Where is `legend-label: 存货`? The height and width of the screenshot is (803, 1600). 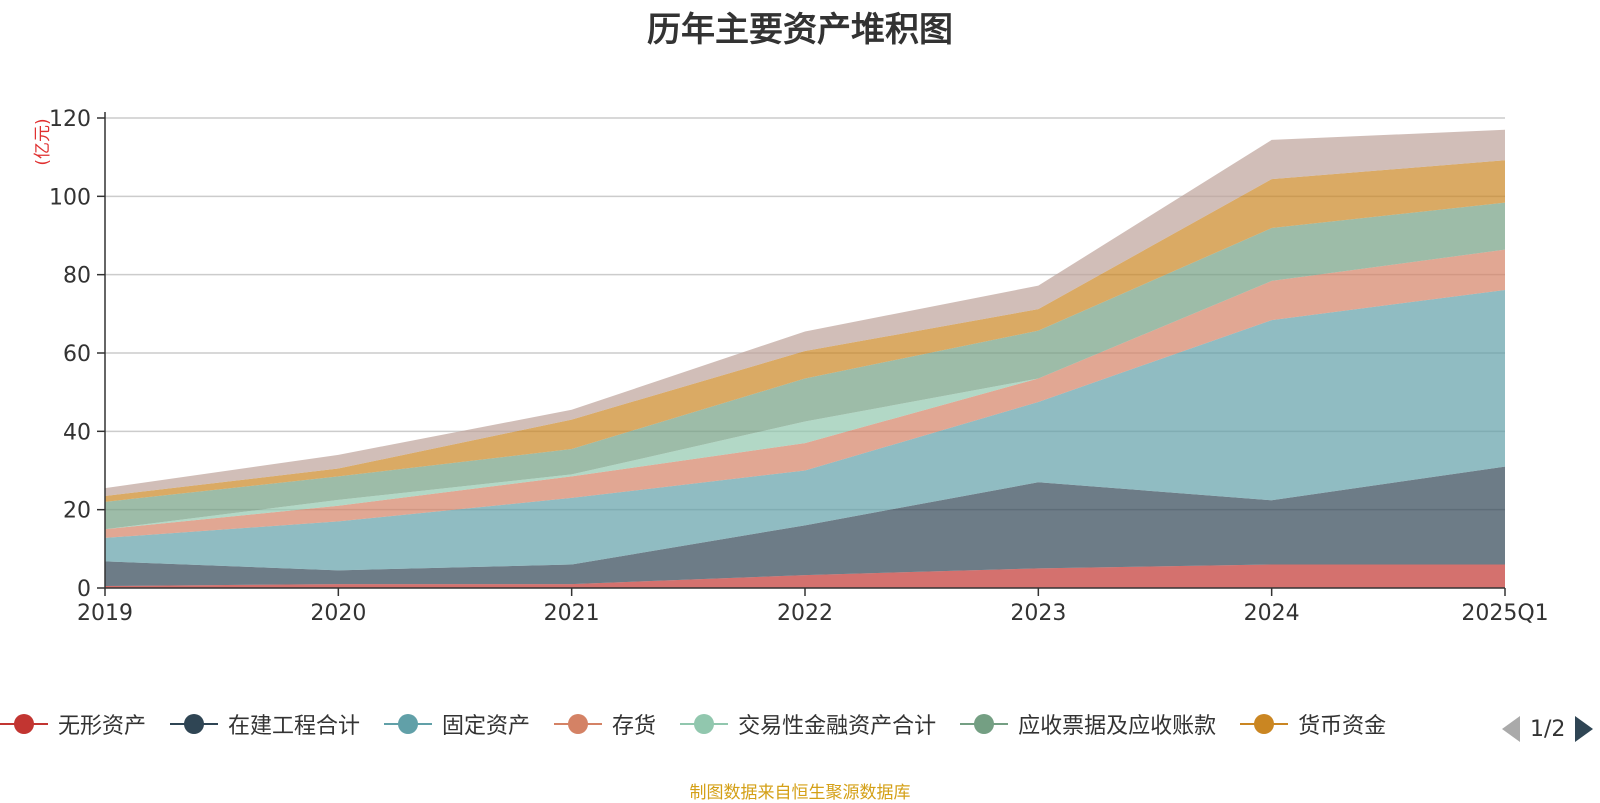 legend-label: 存货 is located at coordinates (634, 726).